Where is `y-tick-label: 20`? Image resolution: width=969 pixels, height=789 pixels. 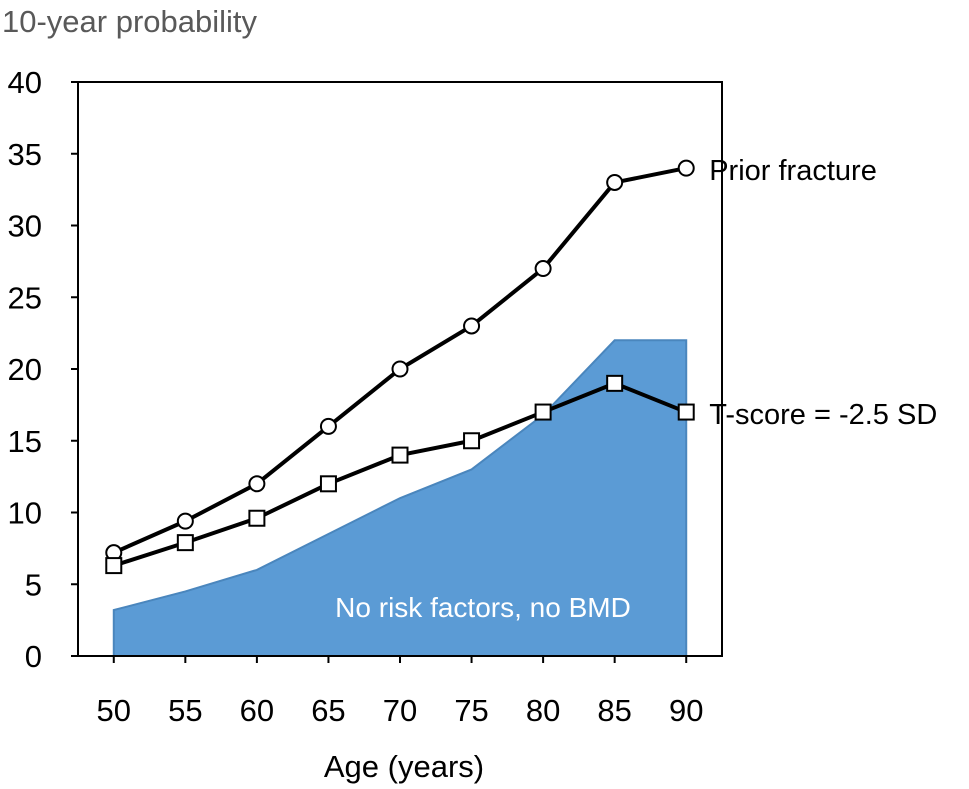 y-tick-label: 20 is located at coordinates (25, 369).